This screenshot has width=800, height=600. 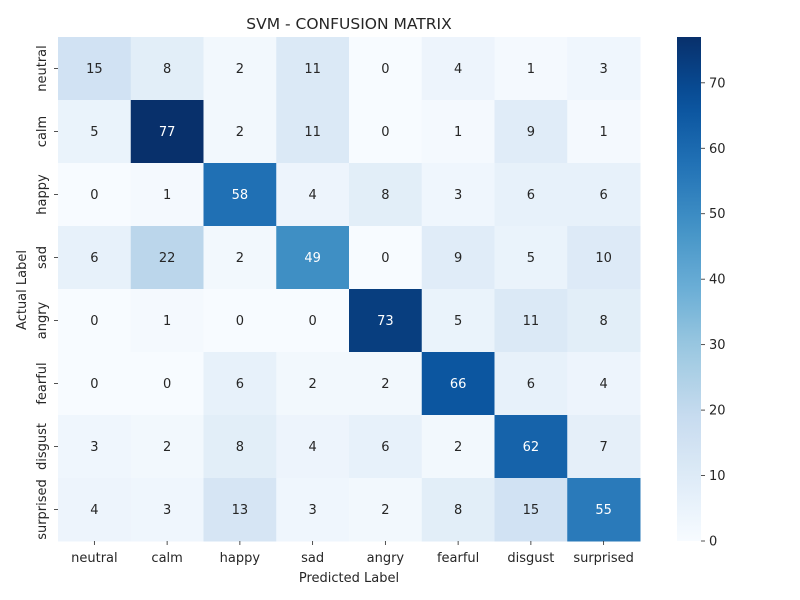 I want to click on cell-value-label: 9, so click(x=531, y=132).